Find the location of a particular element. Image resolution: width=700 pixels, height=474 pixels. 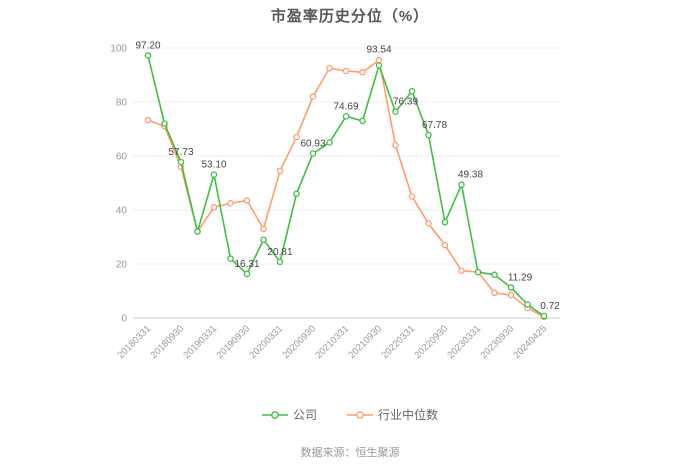

chart-title: 市盈率历史分位（%） is located at coordinates (350, 16).